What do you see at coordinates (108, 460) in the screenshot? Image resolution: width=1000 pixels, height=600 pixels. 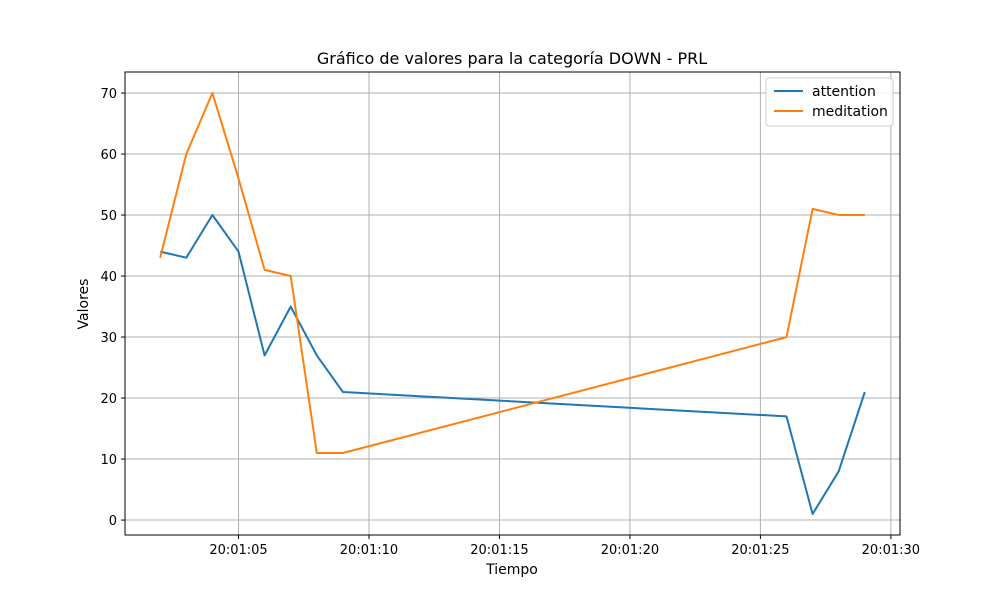 I see `y-tick-label: 10` at bounding box center [108, 460].